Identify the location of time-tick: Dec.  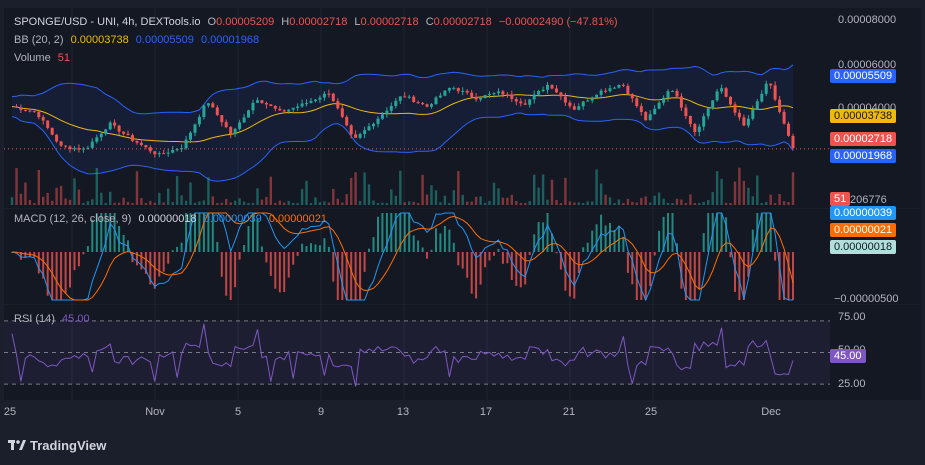
(771, 412).